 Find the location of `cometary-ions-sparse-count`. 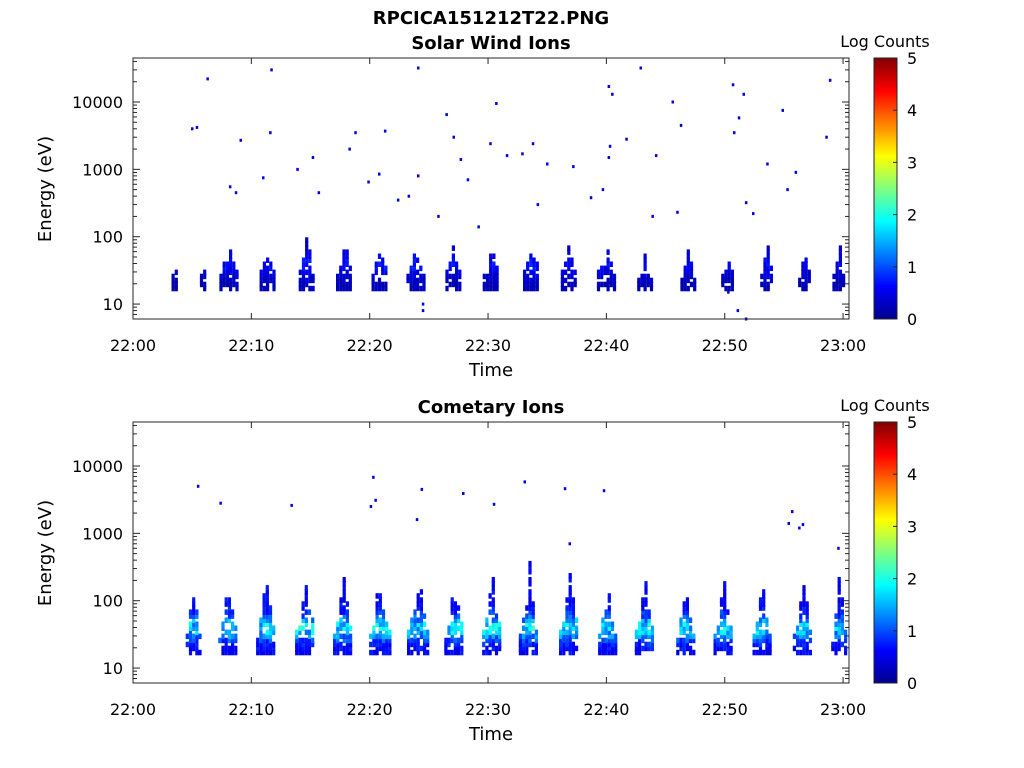

cometary-ions-sparse-count is located at coordinates (604, 491).